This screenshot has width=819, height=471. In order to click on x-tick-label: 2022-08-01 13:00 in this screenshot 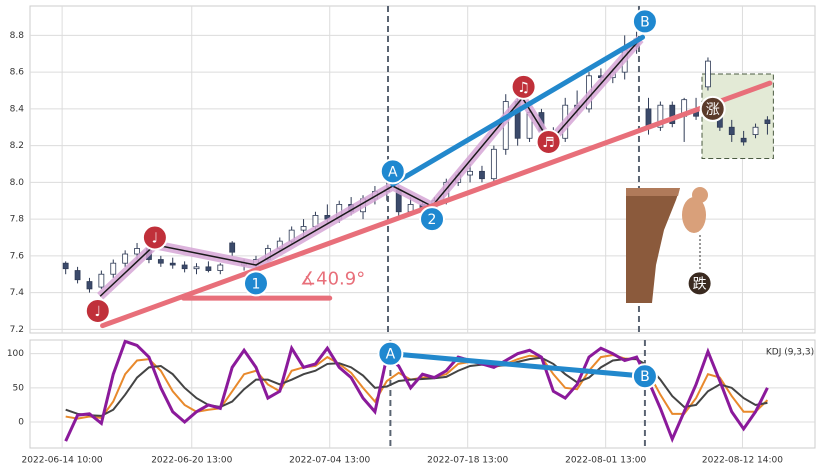, I will do `click(605, 461)`.